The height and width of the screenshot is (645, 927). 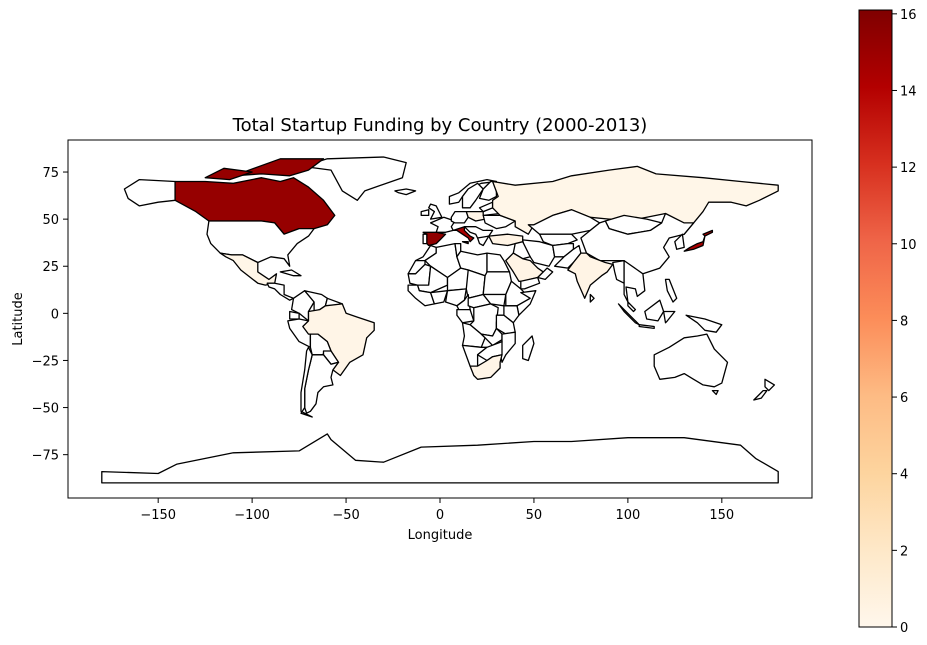 What do you see at coordinates (498, 262) in the screenshot?
I see `country-egypt` at bounding box center [498, 262].